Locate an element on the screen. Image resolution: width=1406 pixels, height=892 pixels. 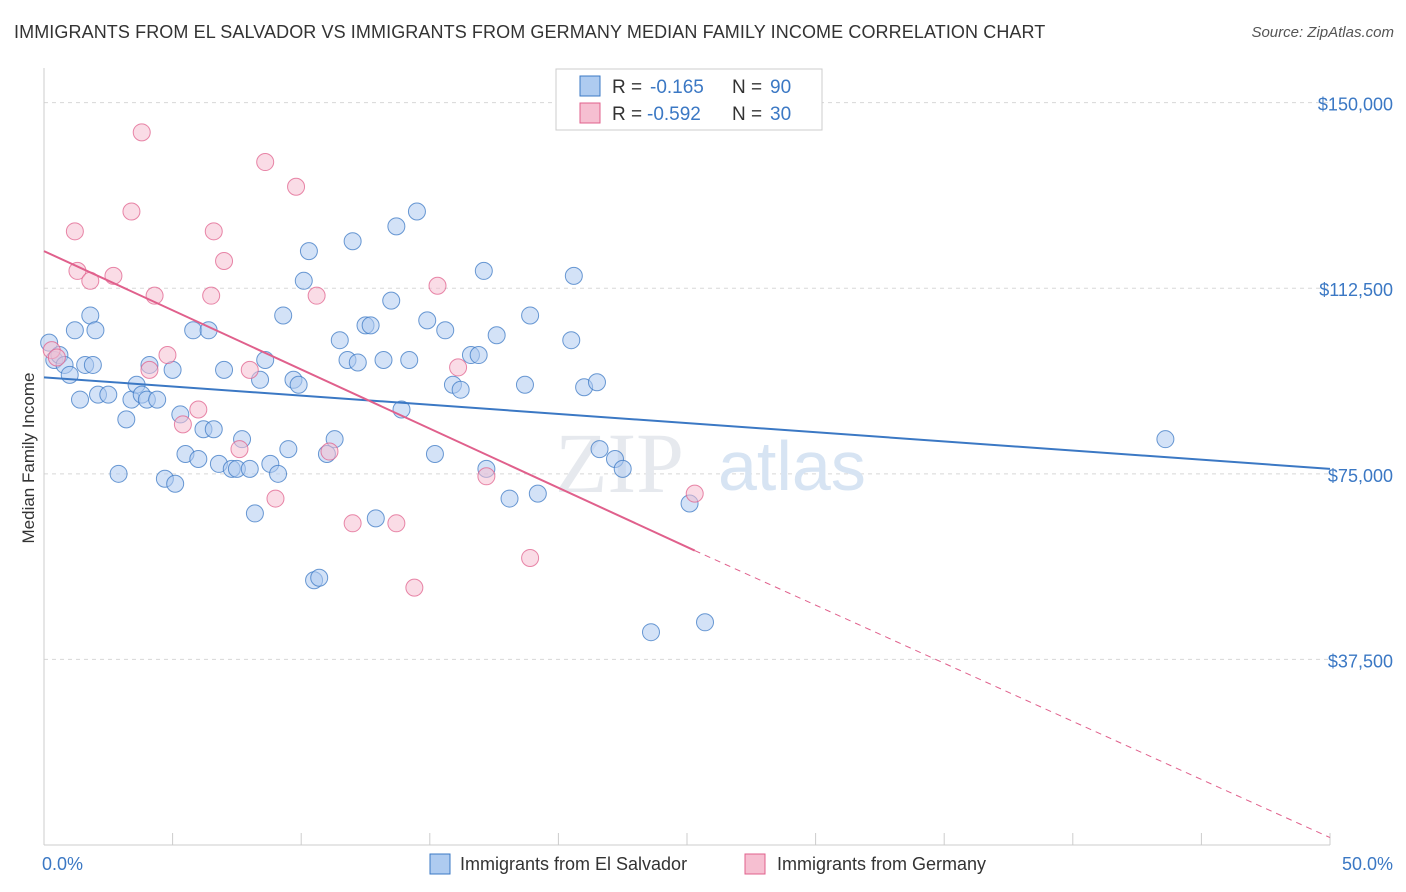
legend-r-value-2: -0.592 is located at coordinates (674, 114).